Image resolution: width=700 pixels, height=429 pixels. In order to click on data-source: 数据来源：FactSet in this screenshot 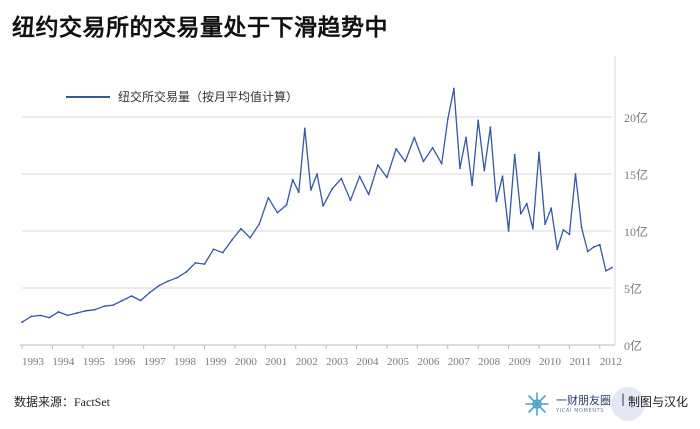, I will do `click(62, 402)`.